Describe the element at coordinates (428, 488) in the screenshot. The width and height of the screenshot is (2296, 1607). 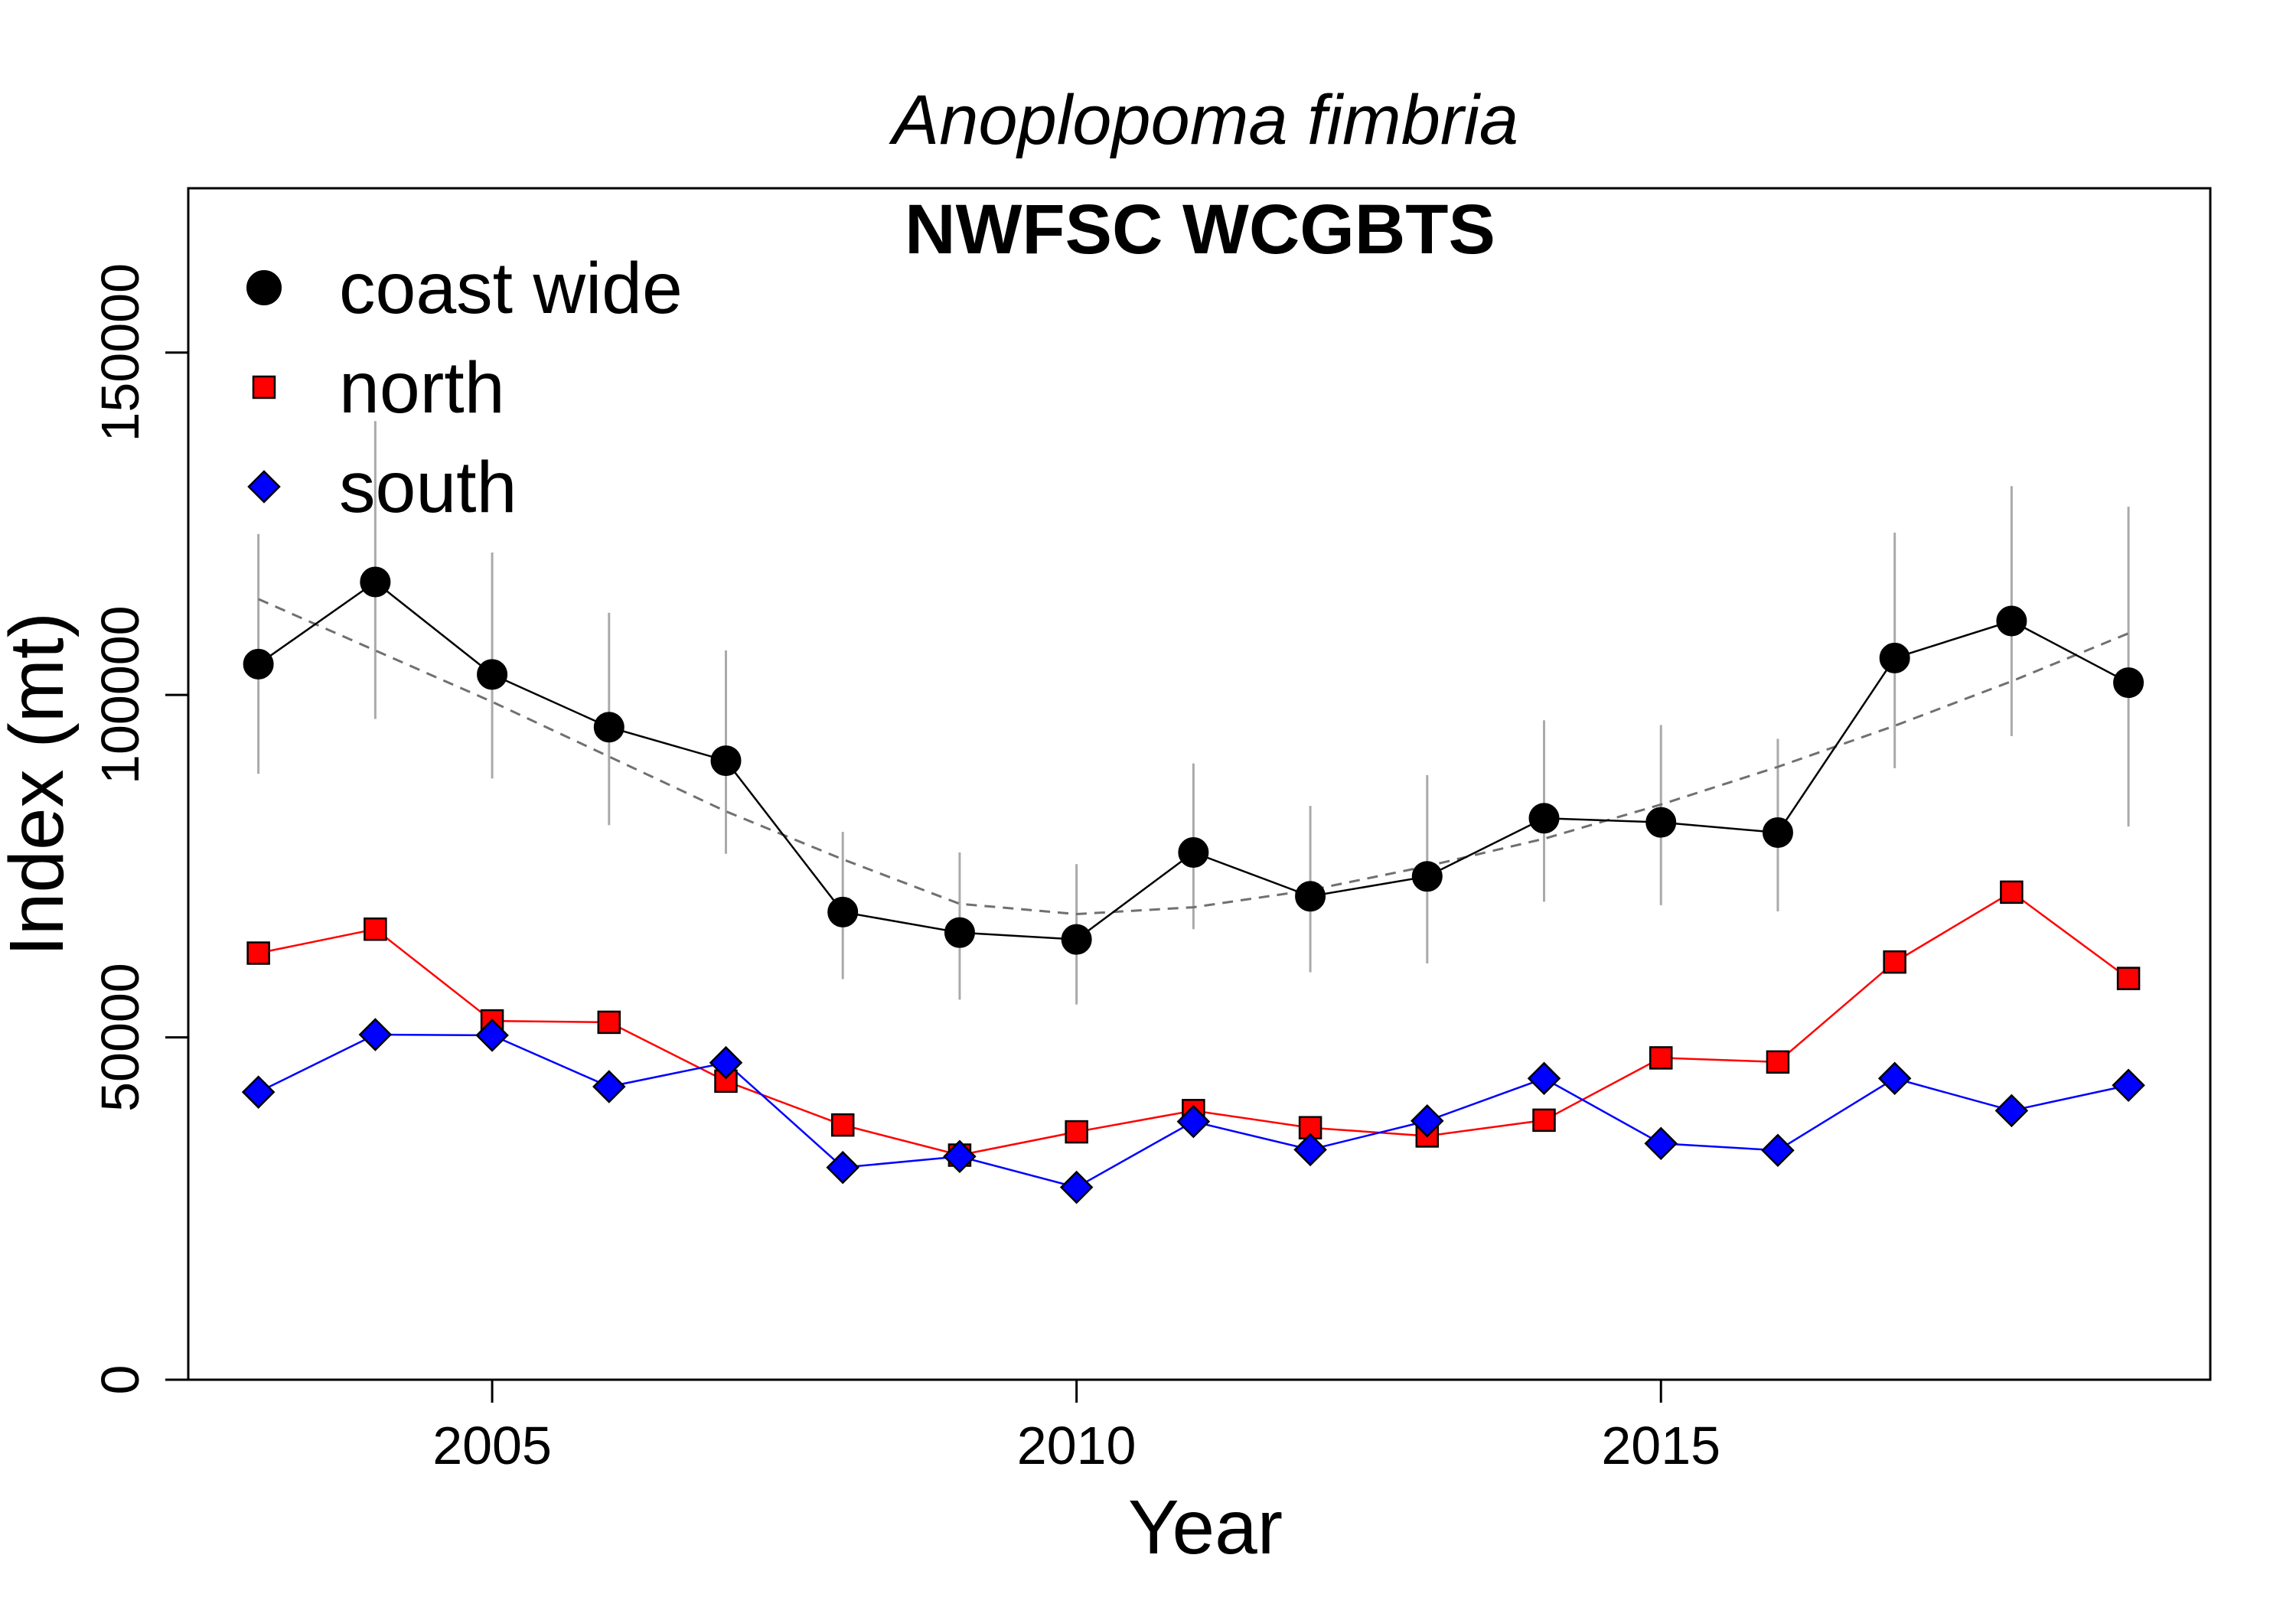
I see `legend-label: south` at that location.